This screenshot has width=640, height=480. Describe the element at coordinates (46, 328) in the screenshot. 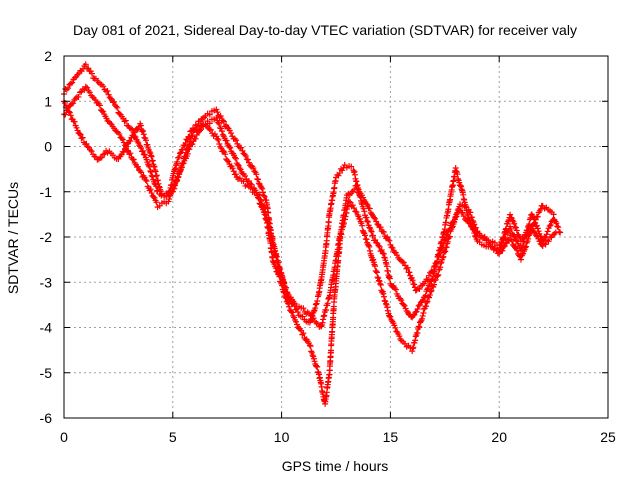

I see `y-tick-label: -4` at that location.